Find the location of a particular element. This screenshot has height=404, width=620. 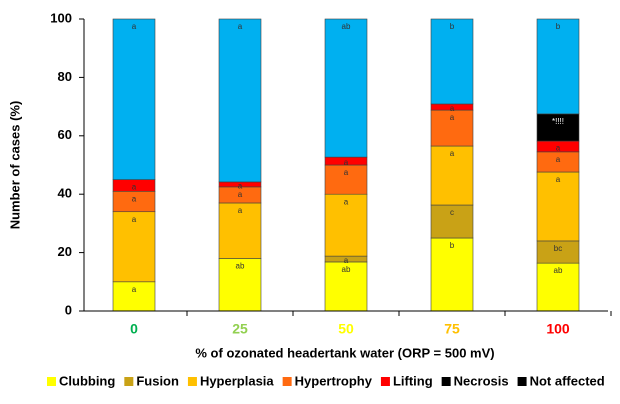

legend-label: Clubbing is located at coordinates (87, 380).